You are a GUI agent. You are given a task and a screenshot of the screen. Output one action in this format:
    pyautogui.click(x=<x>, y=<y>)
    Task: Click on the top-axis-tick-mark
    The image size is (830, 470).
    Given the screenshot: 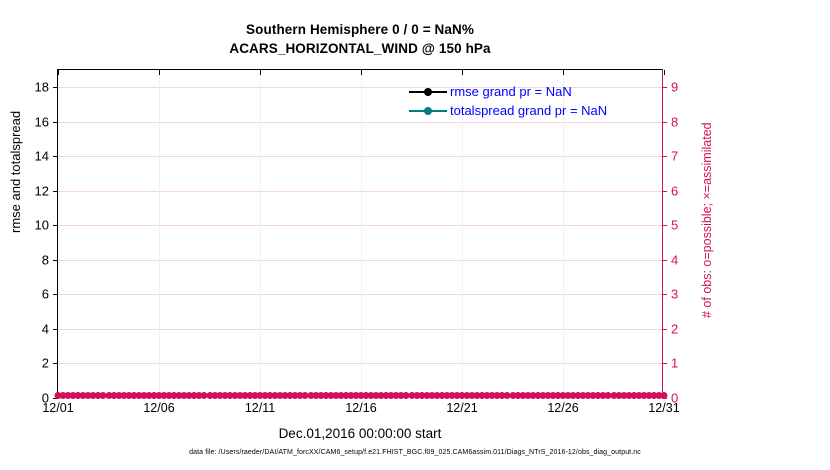 What is the action you would take?
    pyautogui.click(x=260, y=72)
    